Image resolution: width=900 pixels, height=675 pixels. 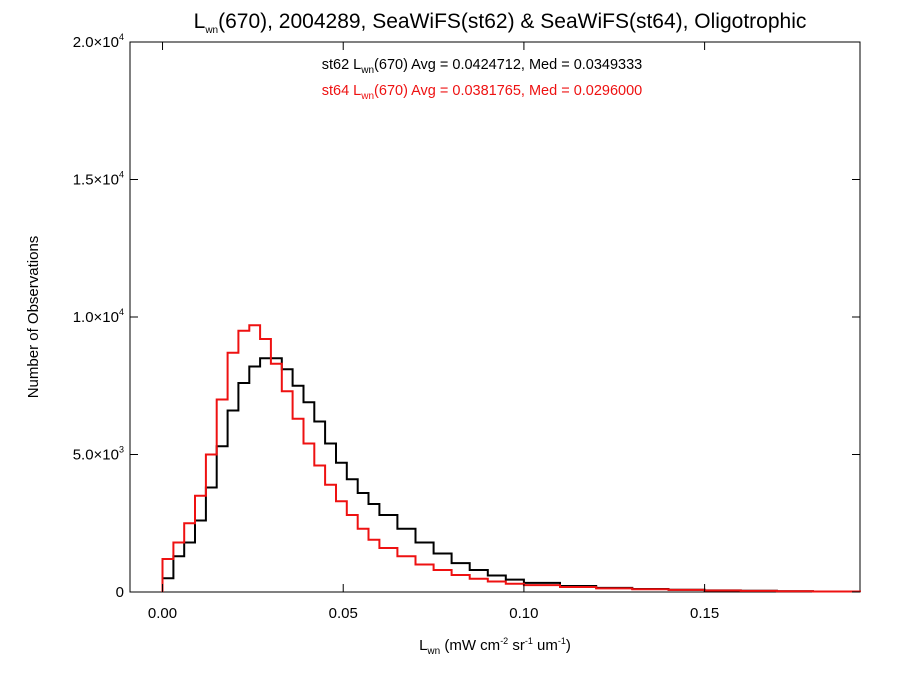 I want to click on y-tick-label: 2.0×10⁴, so click(x=98, y=41).